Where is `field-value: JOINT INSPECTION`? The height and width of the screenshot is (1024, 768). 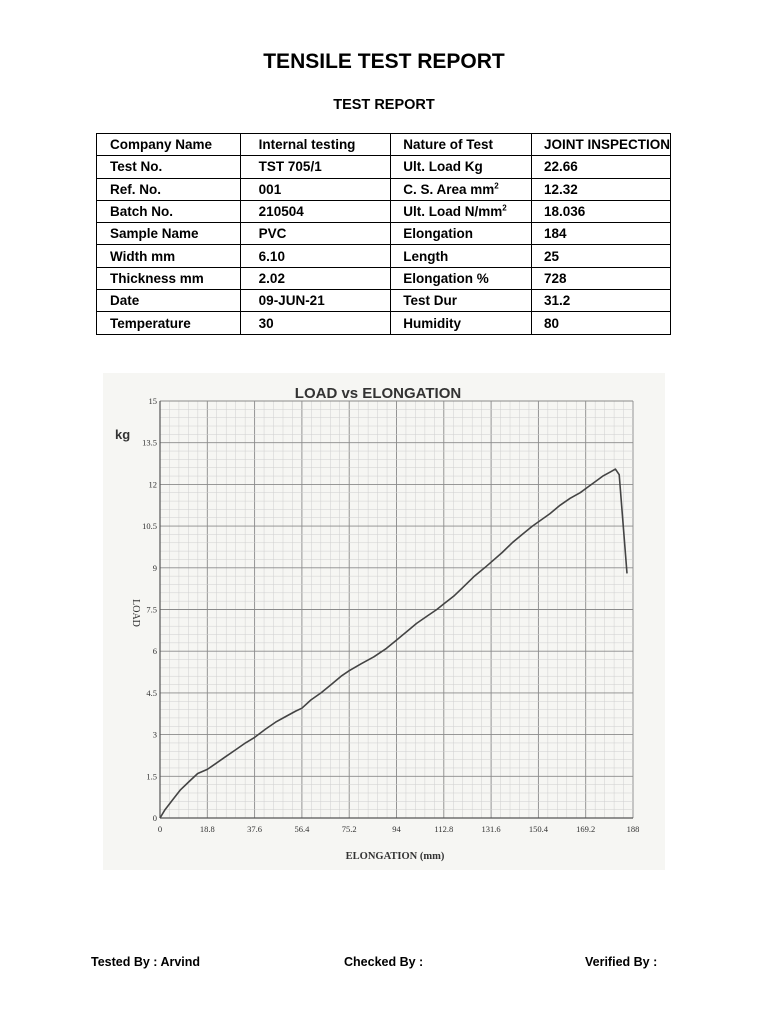
field-value: JOINT INSPECTION is located at coordinates (601, 144).